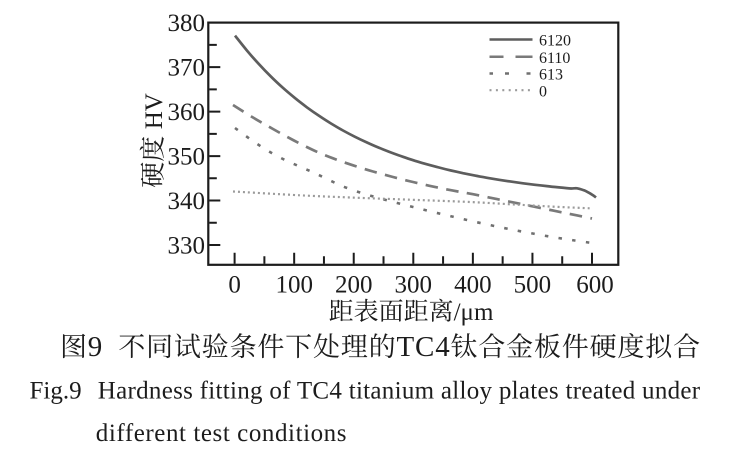 Image resolution: width=747 pixels, height=453 pixels. Describe the element at coordinates (187, 23) in the screenshot. I see `svg-text: 380` at that location.